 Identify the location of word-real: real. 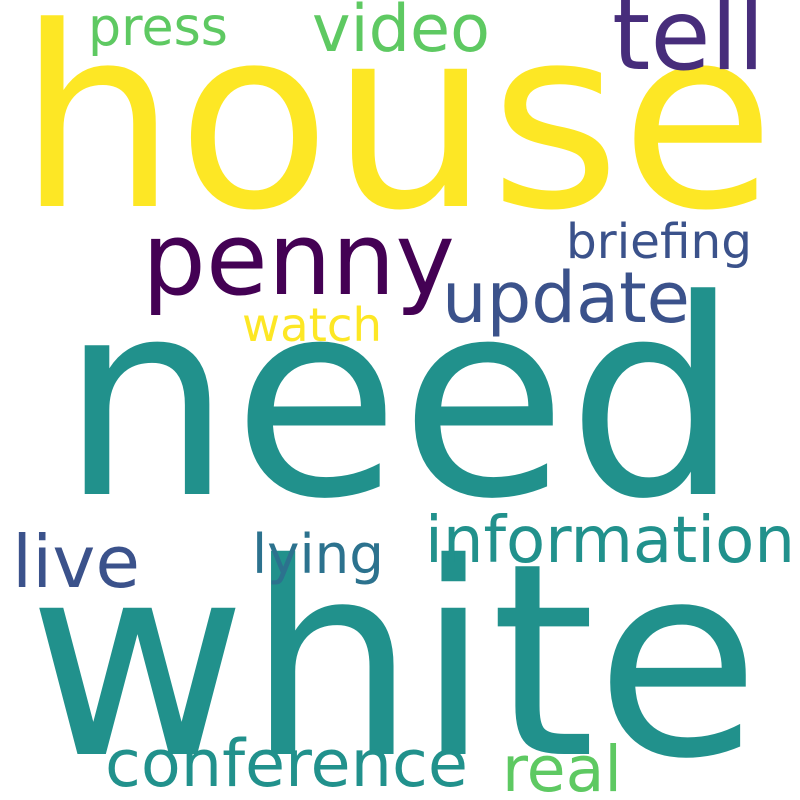
(562, 766).